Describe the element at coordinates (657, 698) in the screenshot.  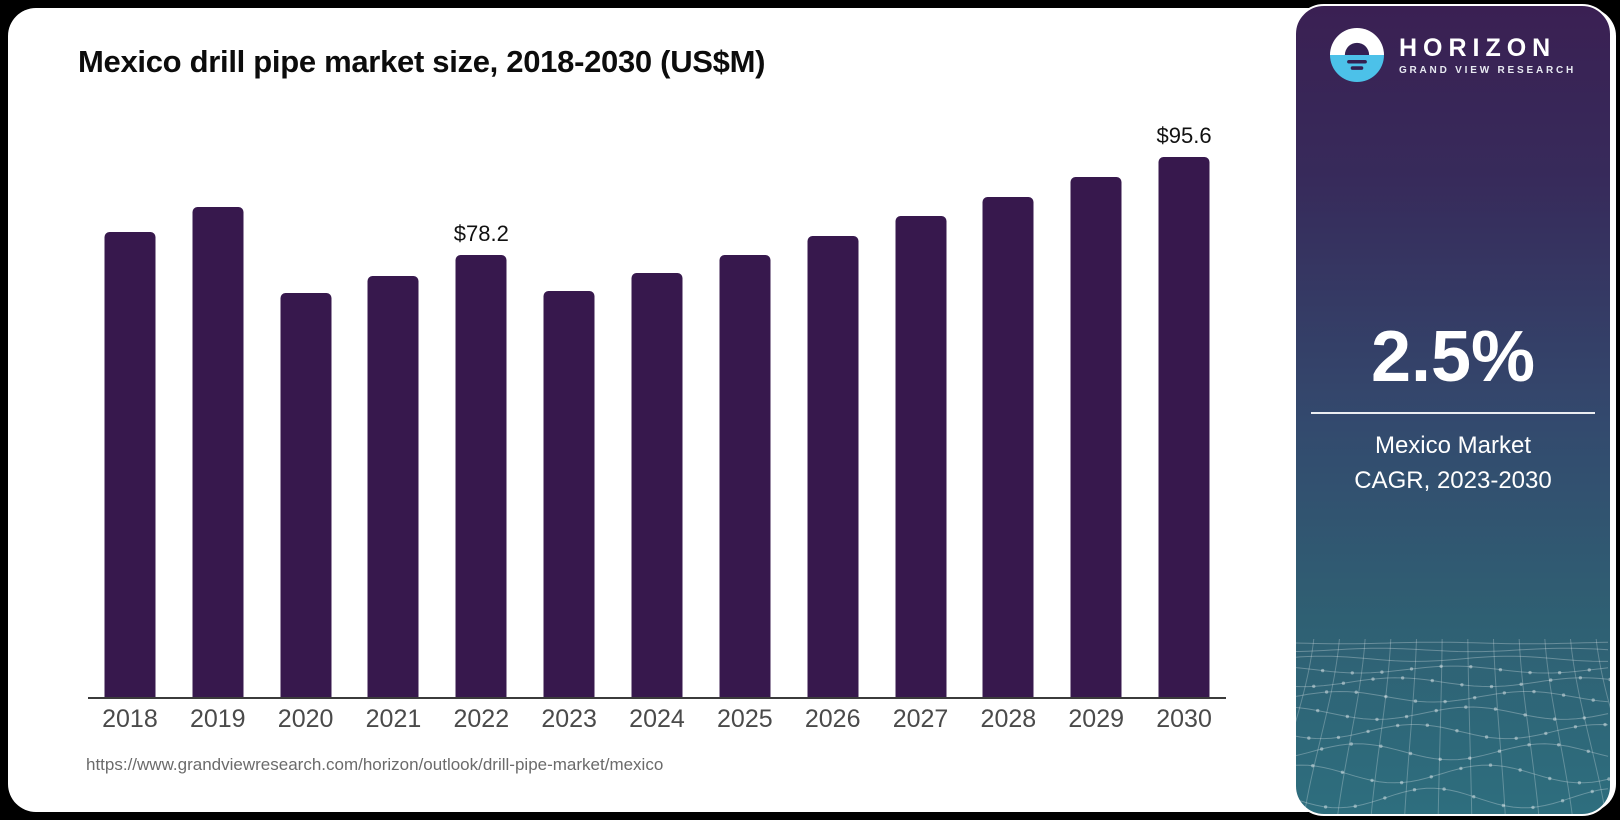
I see `x-axis-line` at that location.